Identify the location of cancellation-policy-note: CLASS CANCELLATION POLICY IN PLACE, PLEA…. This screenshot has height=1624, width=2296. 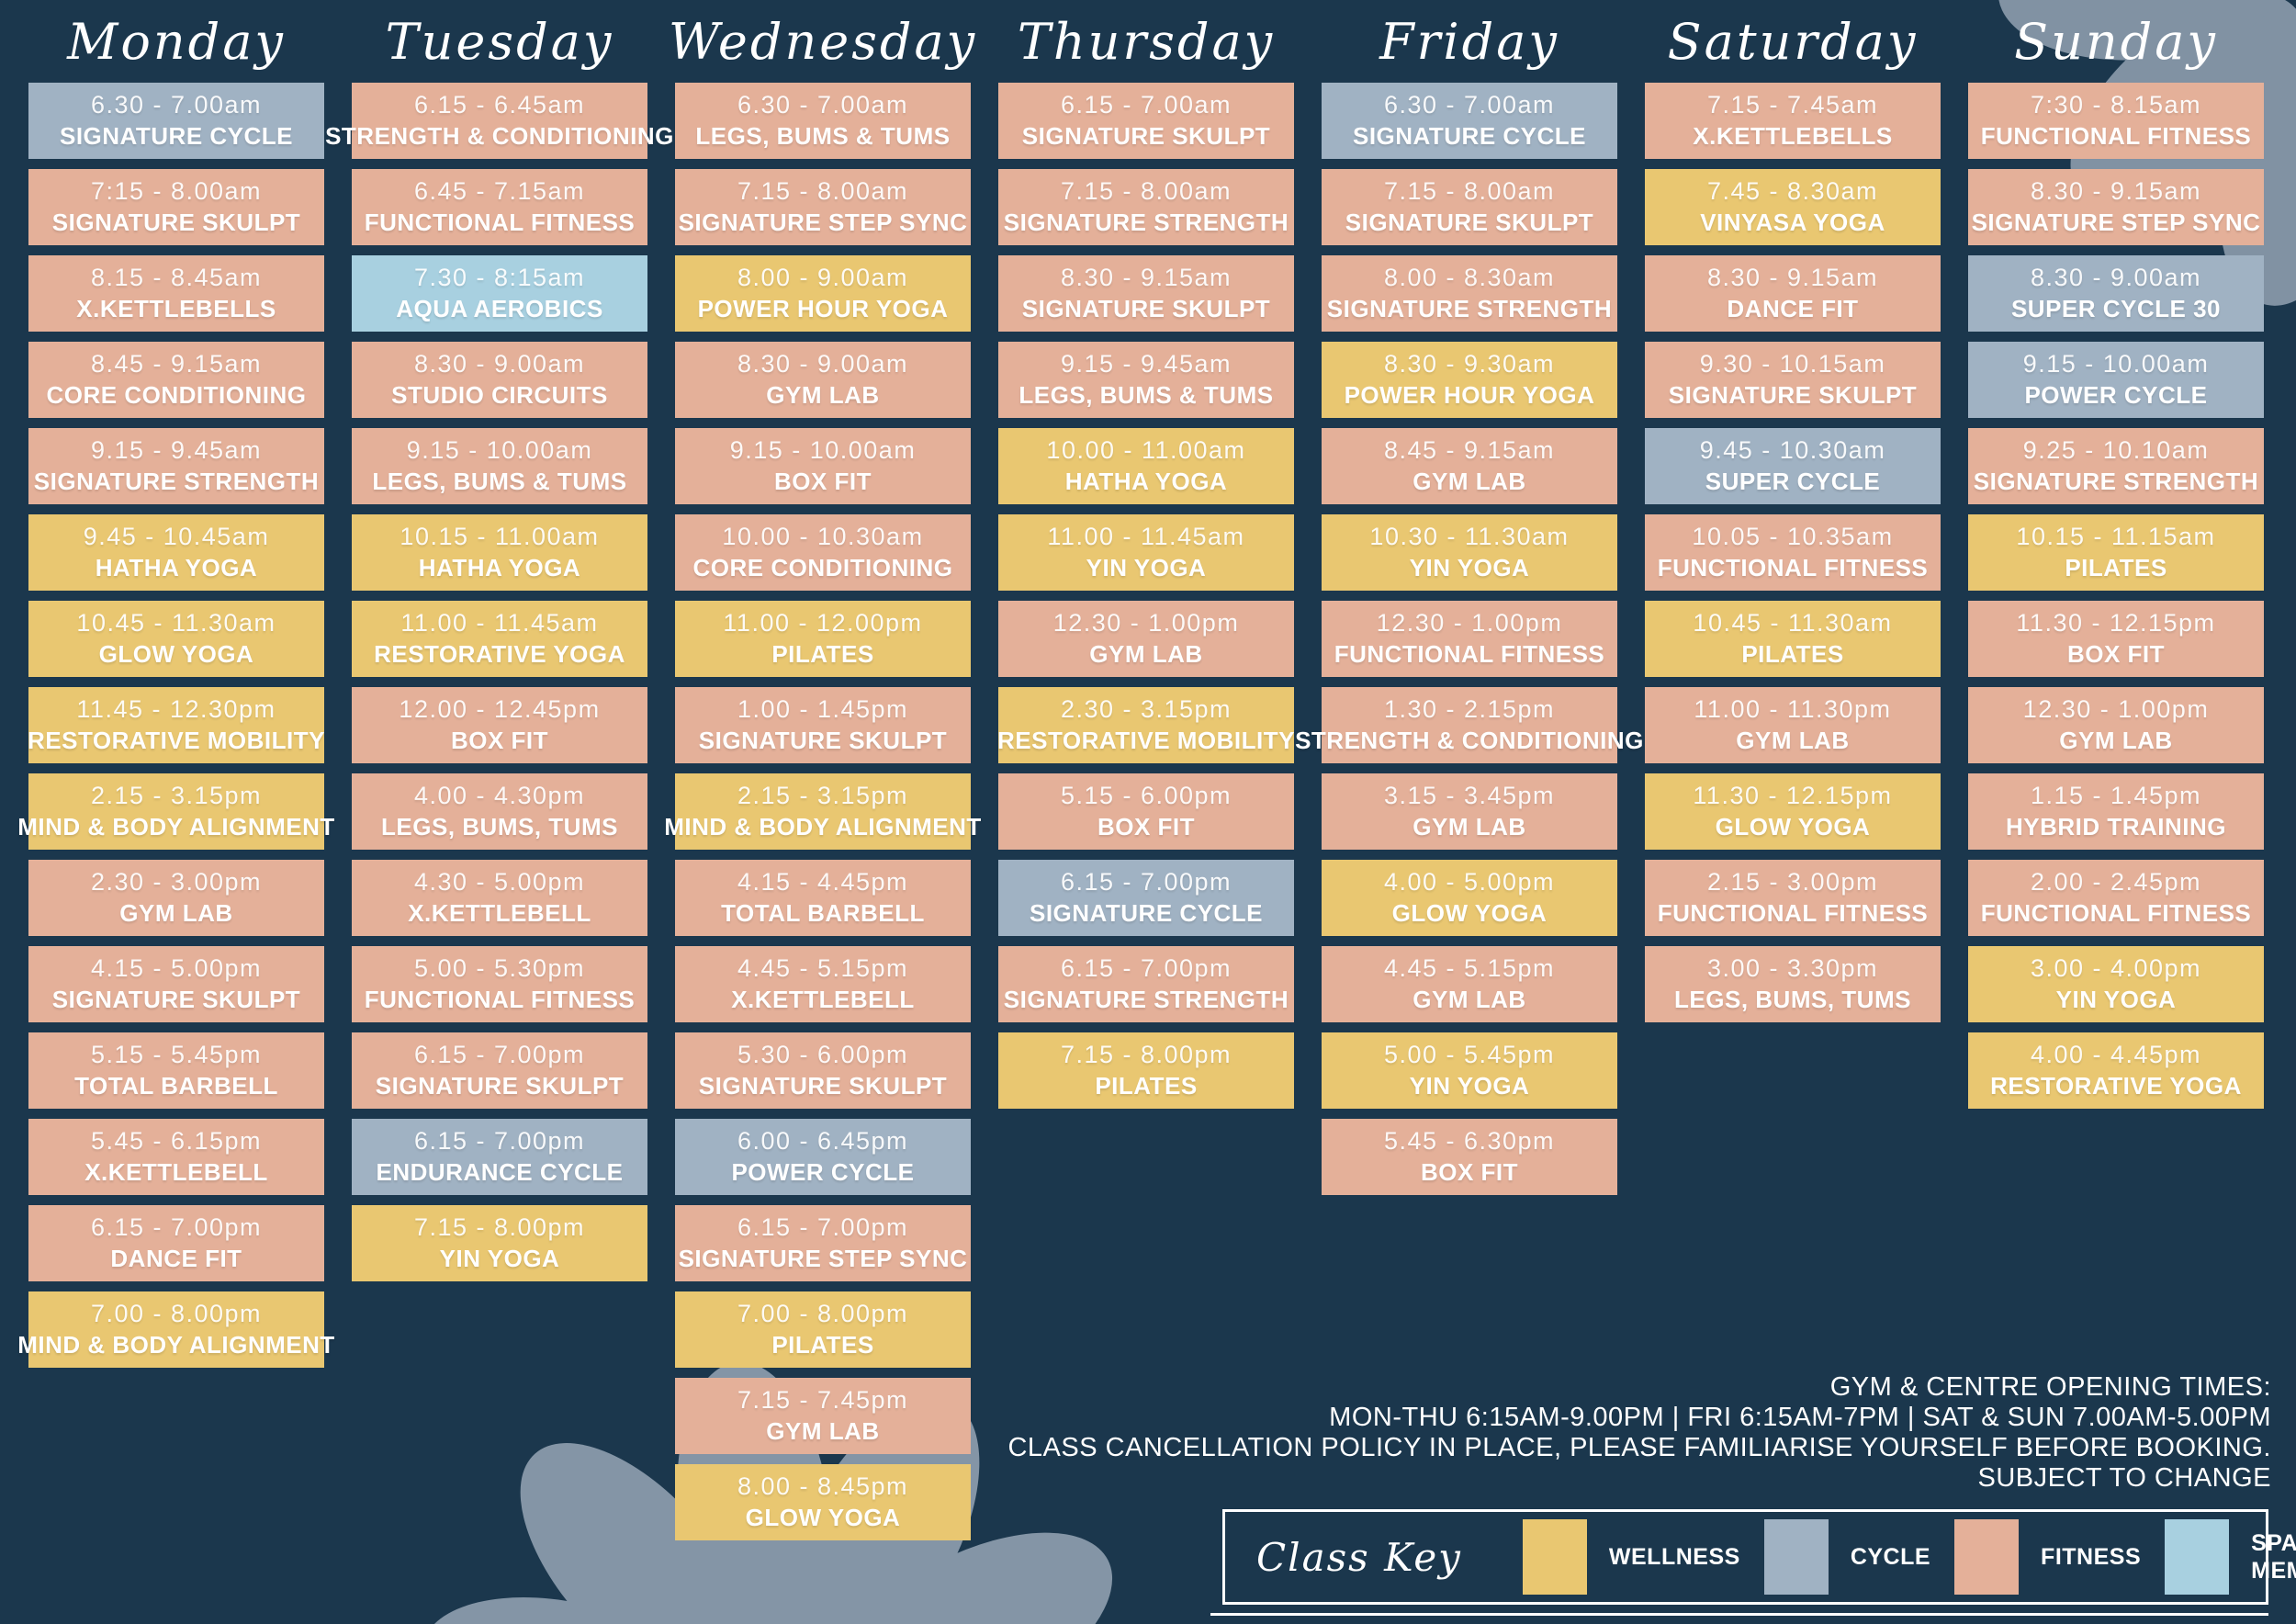
(1639, 1447).